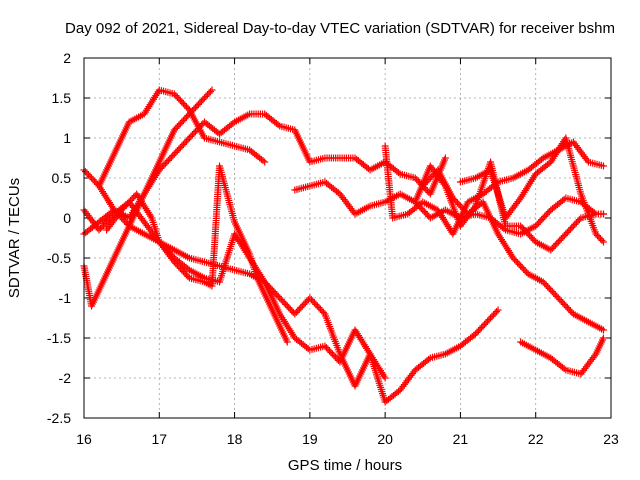  I want to click on y-tick-label: -1.5, so click(59, 338).